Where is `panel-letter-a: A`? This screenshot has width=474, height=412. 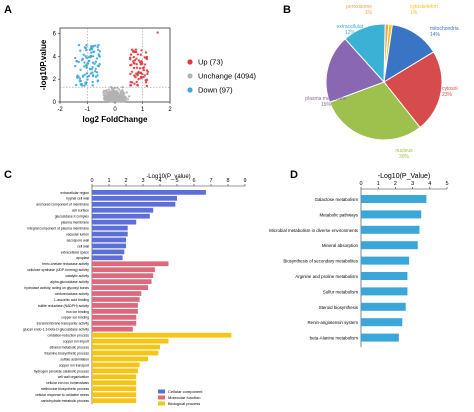 panel-letter-a: A is located at coordinates (8, 10).